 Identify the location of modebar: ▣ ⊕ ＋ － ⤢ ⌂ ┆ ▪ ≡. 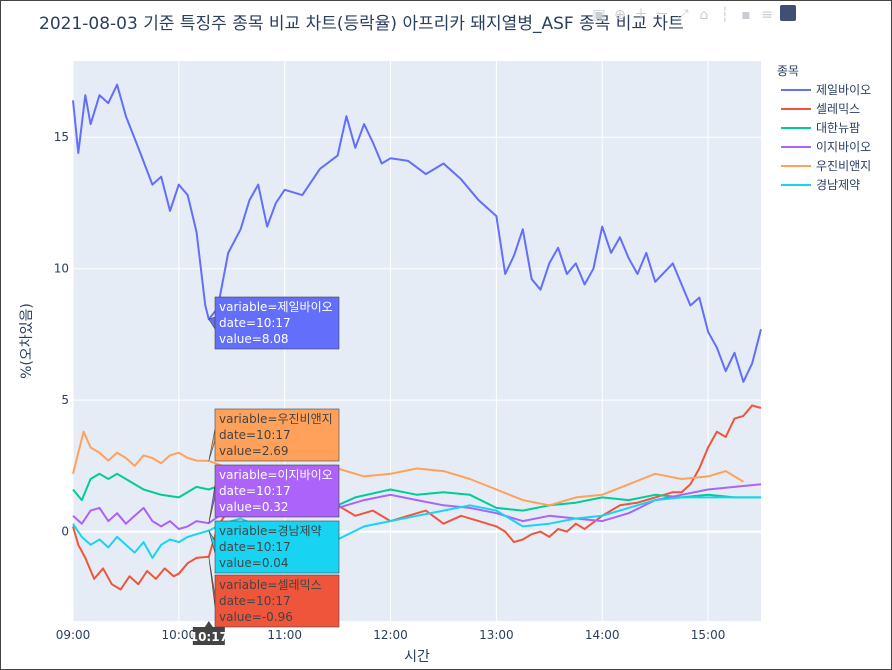
(694, 14).